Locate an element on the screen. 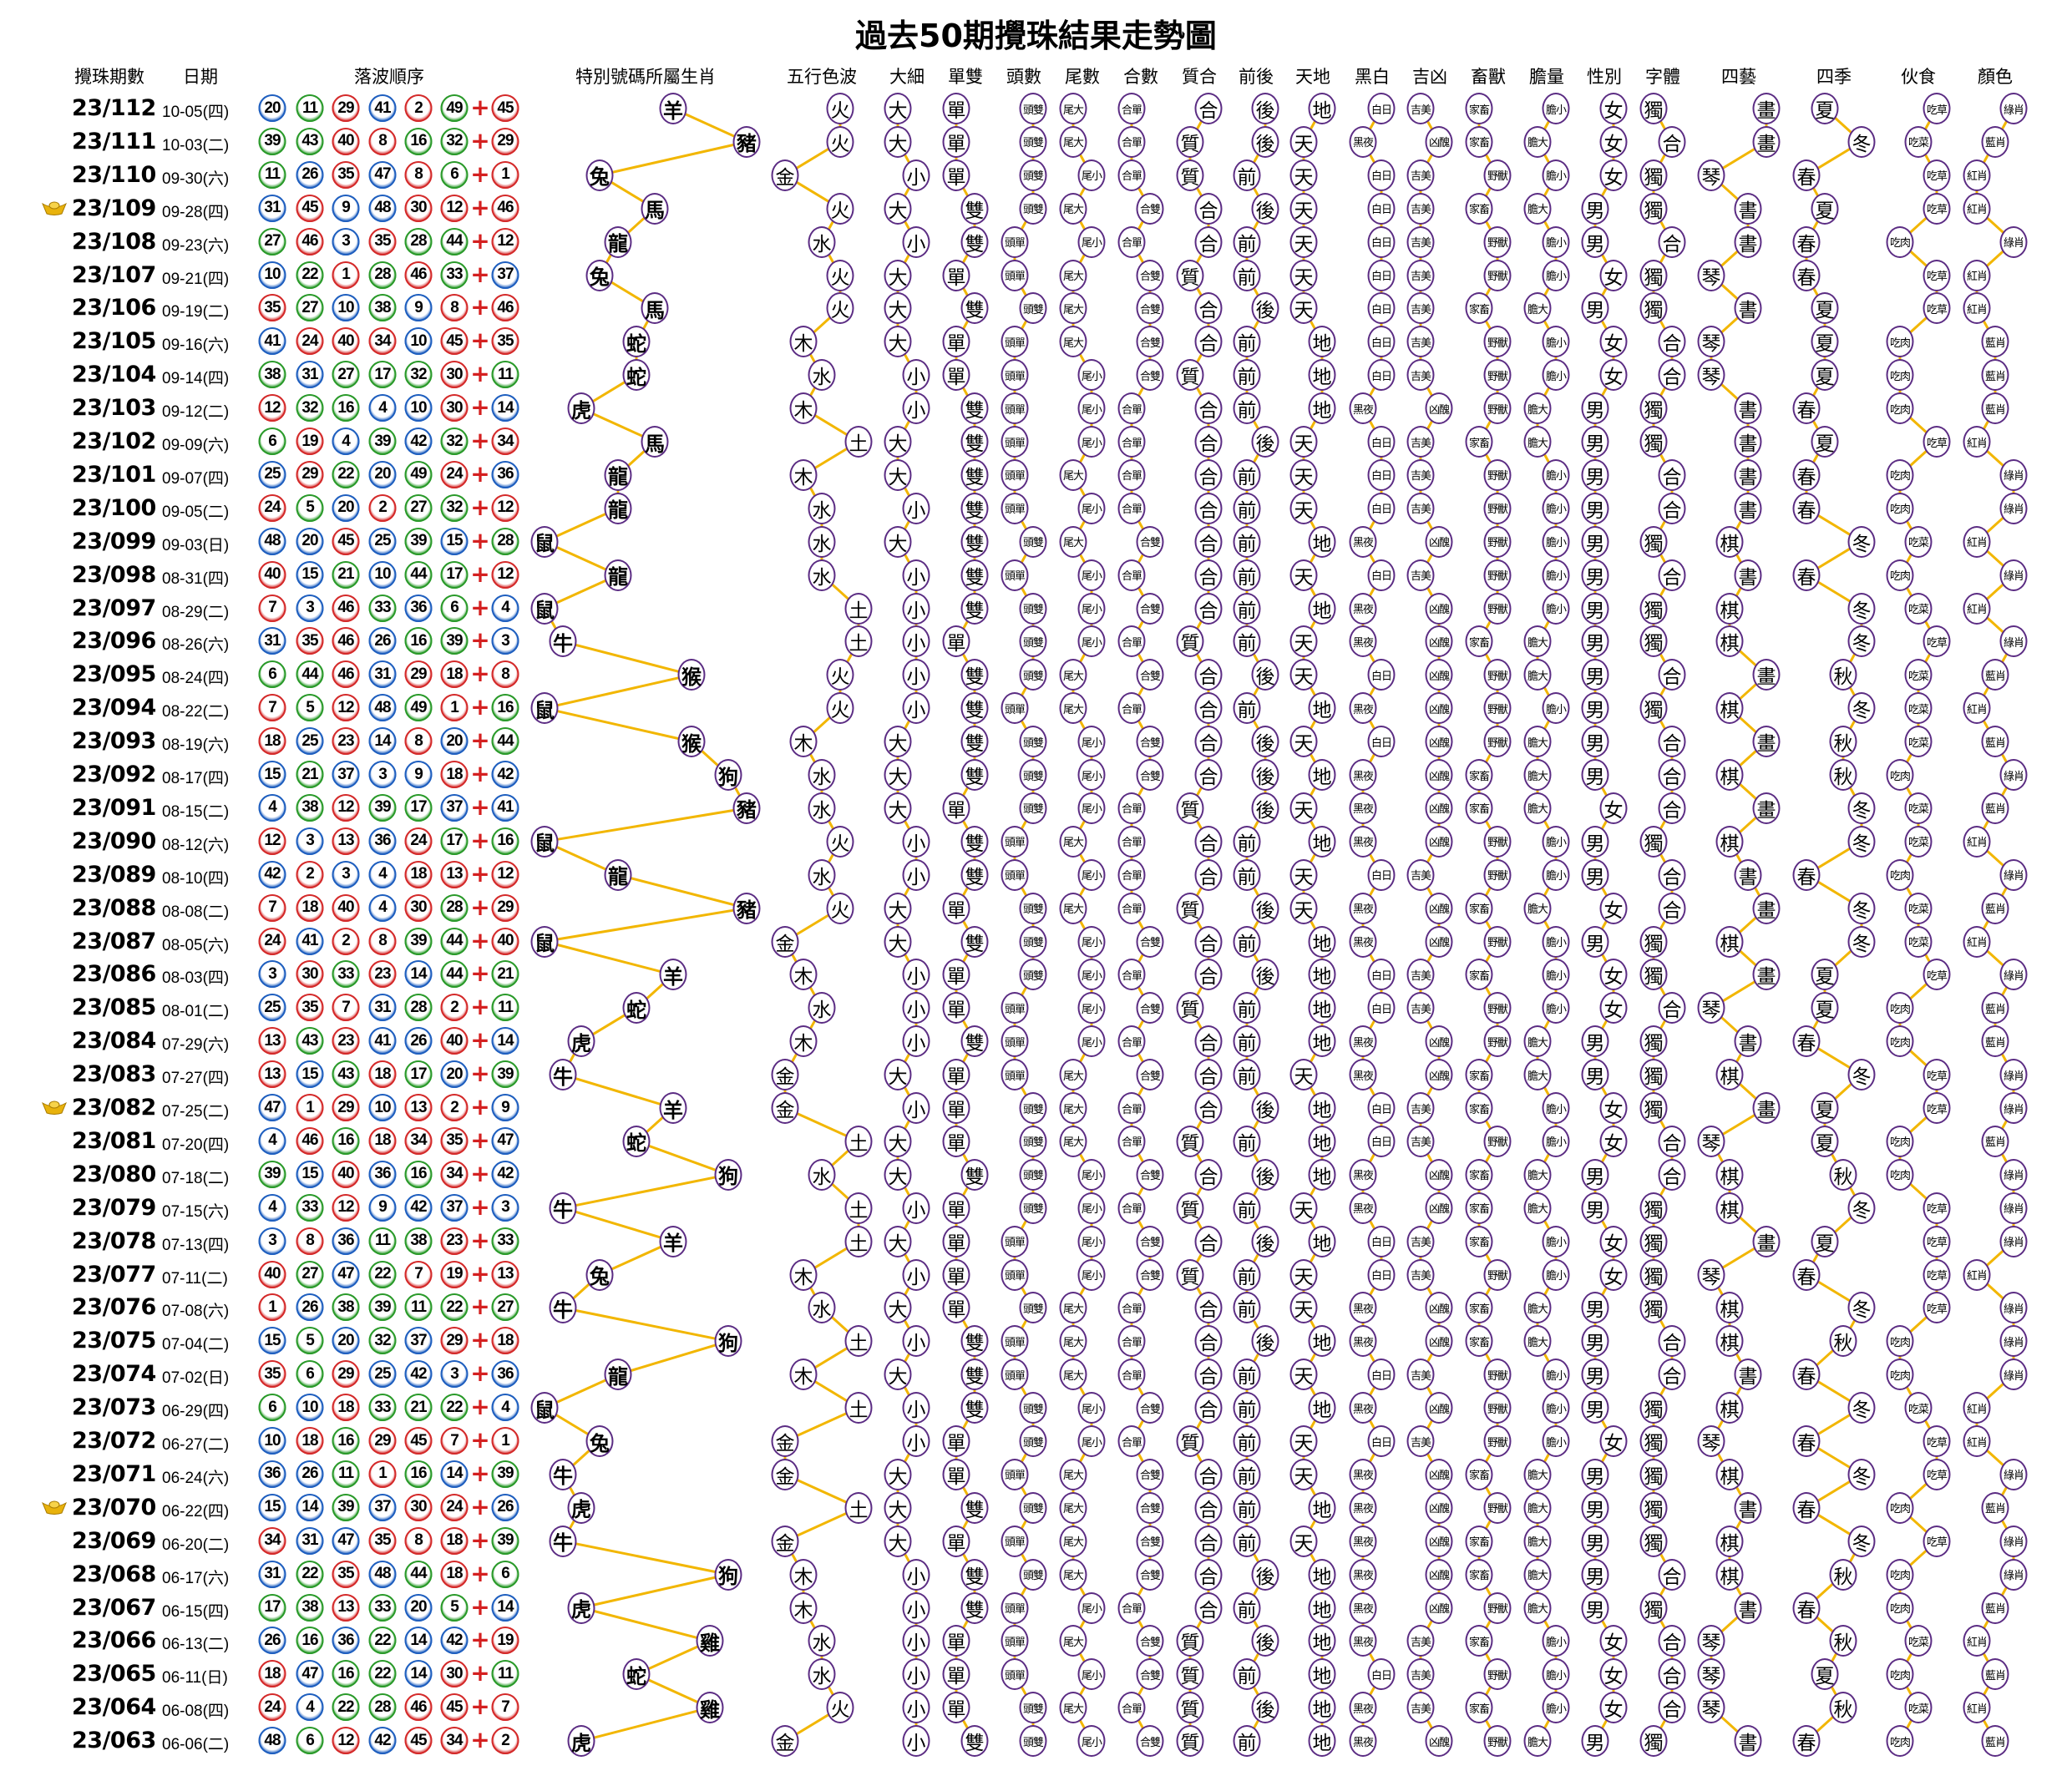  tag-zodiac: 羊 is located at coordinates (673, 108).